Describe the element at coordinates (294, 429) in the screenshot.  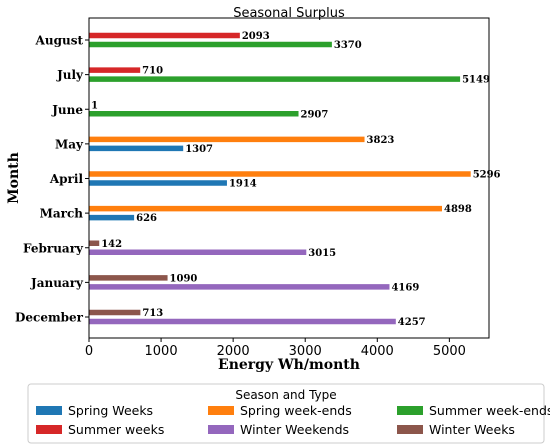
I see `legend-label-winter-weekends: Winter Weekends` at that location.